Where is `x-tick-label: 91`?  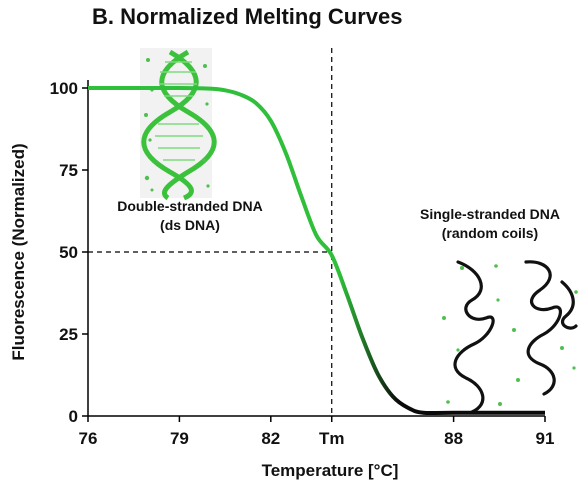
x-tick-label: 91 is located at coordinates (545, 438).